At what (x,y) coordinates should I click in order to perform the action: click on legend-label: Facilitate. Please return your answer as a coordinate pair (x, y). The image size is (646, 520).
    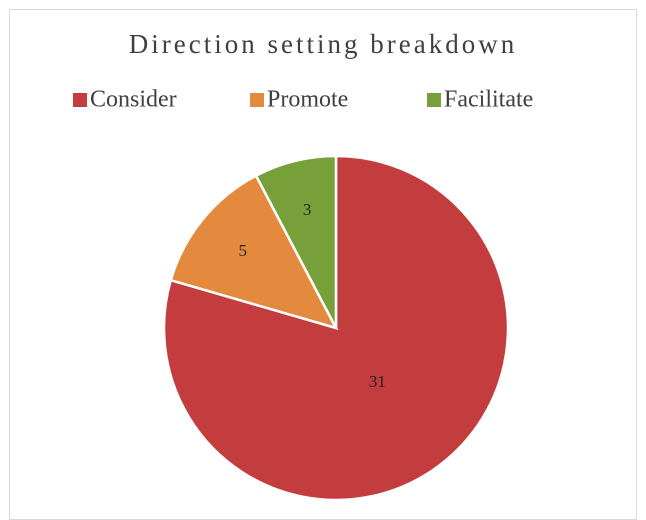
    Looking at the image, I should click on (488, 100).